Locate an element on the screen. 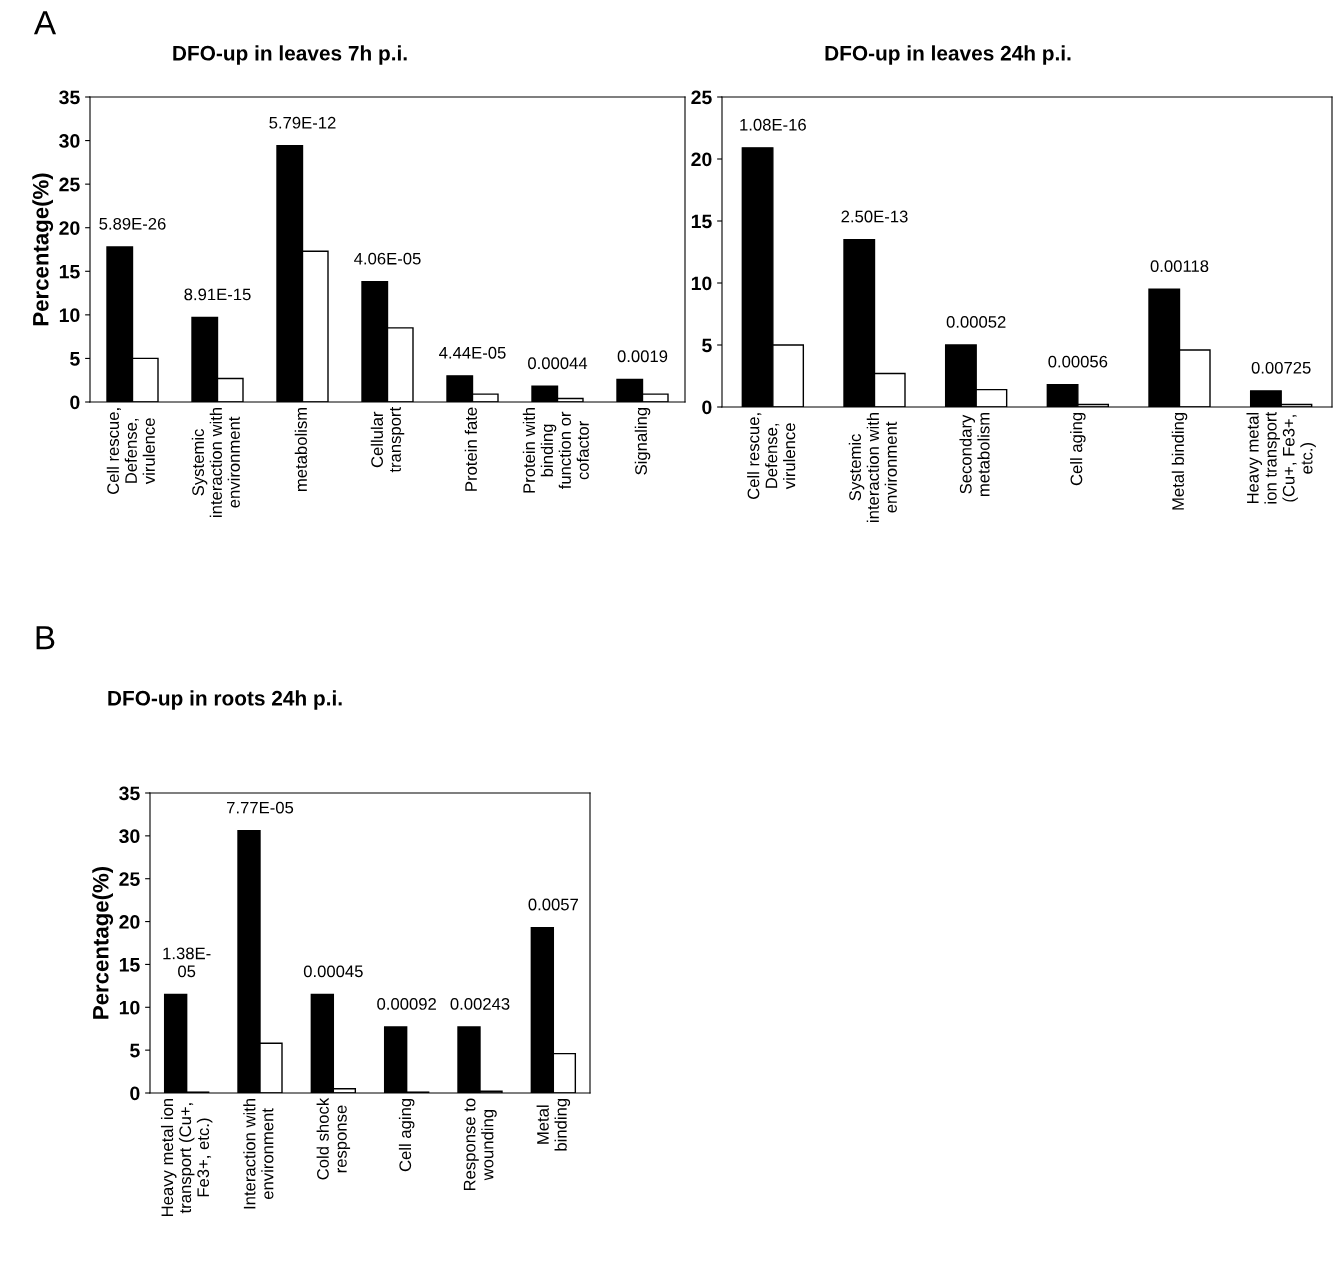 The height and width of the screenshot is (1265, 1334). x-tick-label: Response to wounding is located at coordinates (480, 1144).